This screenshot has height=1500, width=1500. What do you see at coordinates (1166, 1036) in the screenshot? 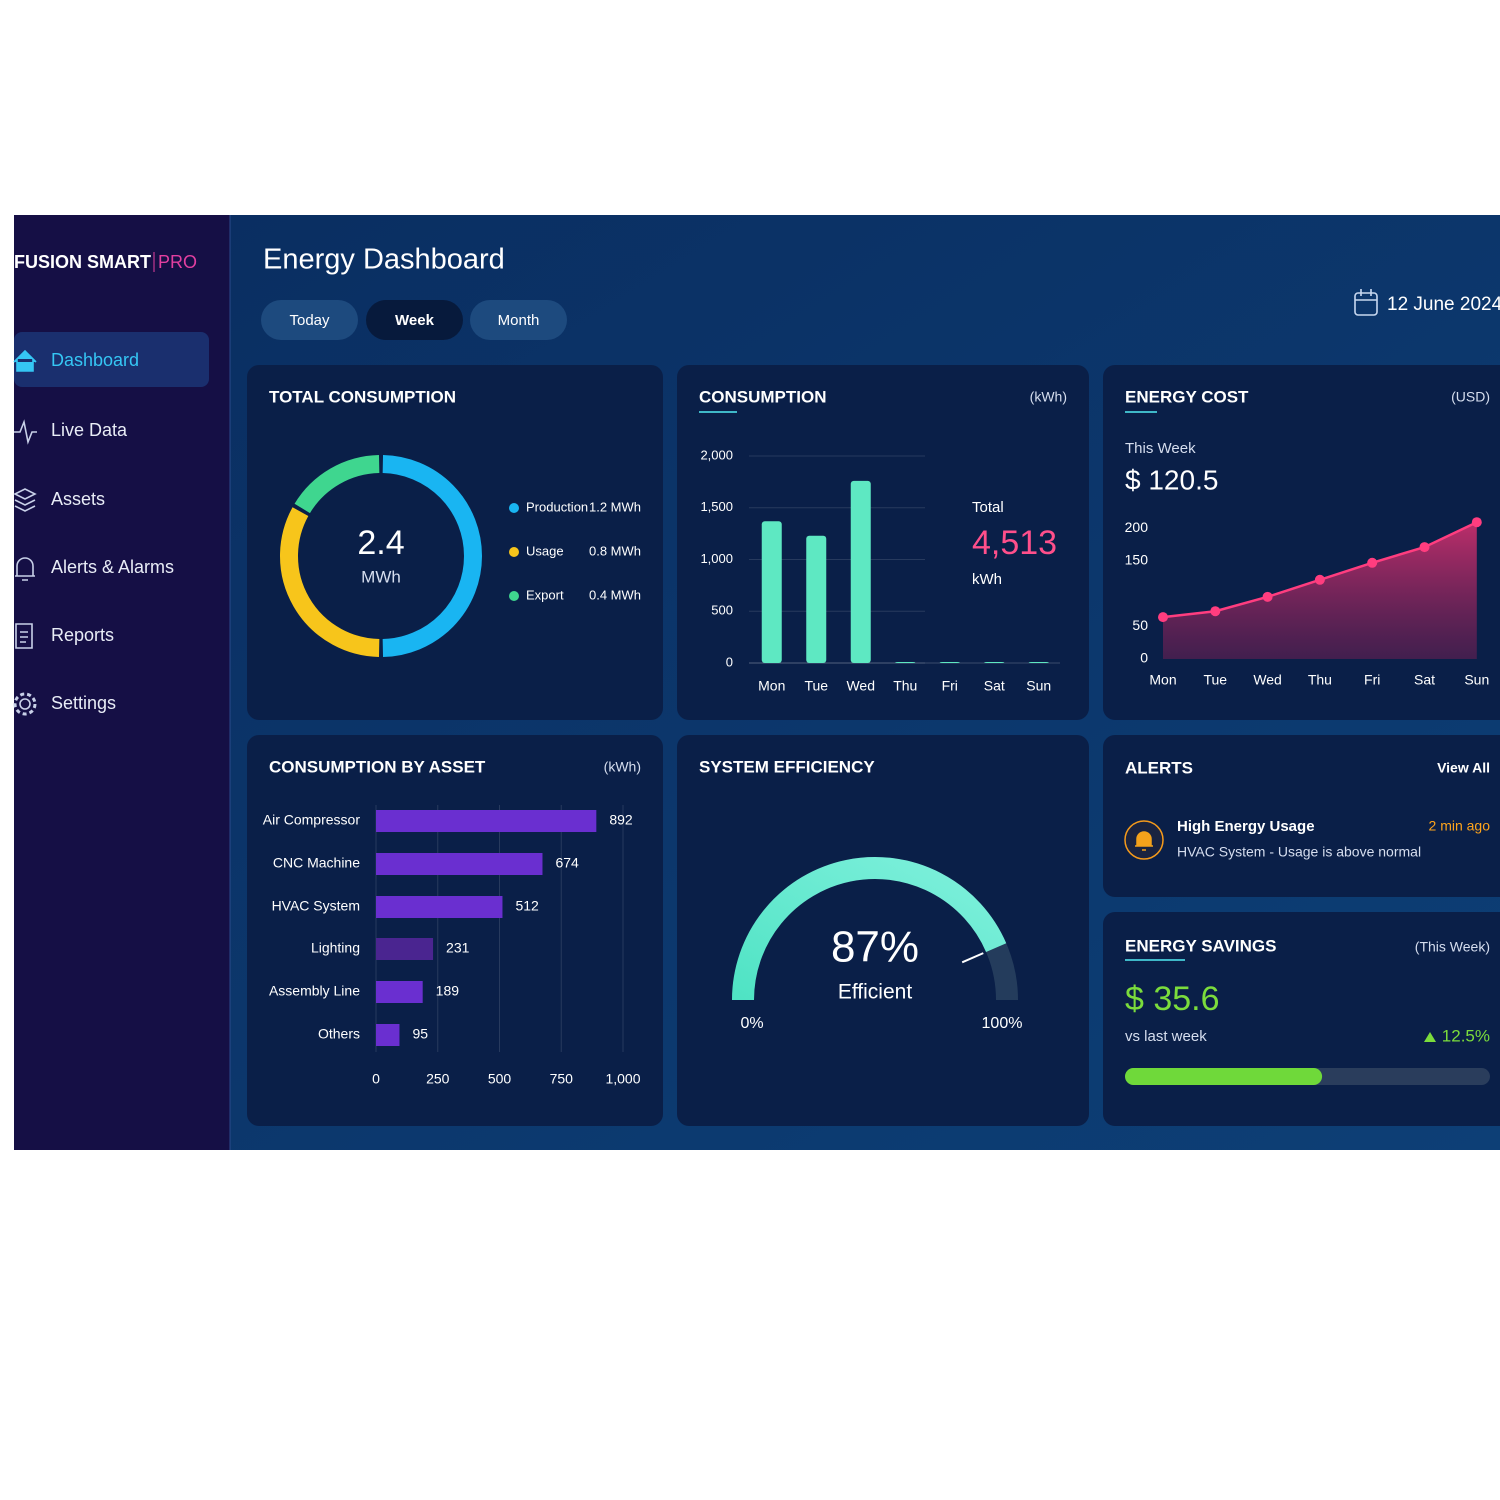
I see `savings-comparison: vs last week` at bounding box center [1166, 1036].